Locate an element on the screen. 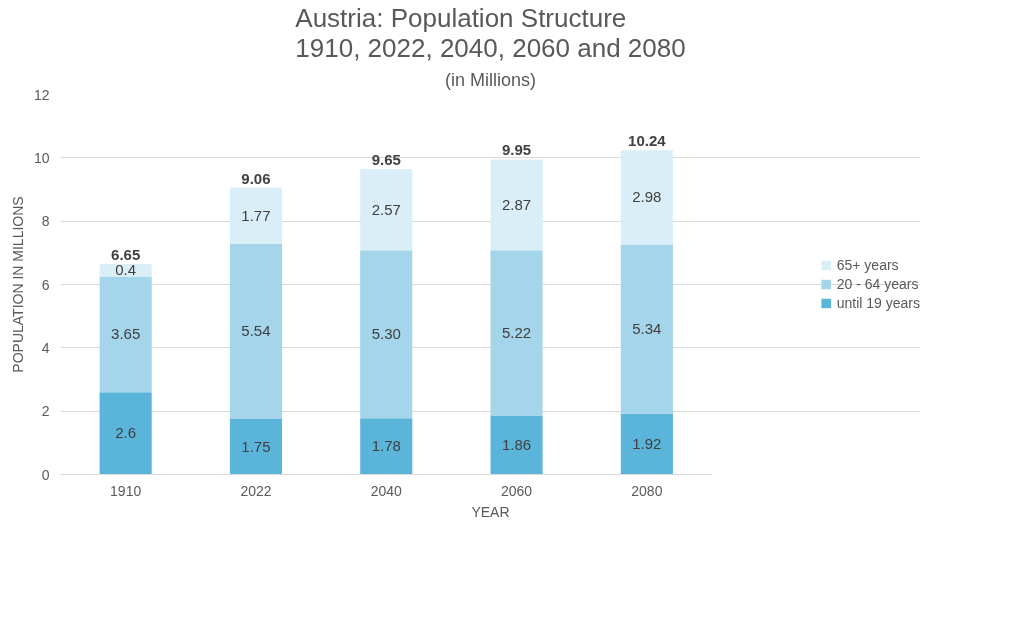 Image resolution: width=1011 pixels, height=632 pixels. legend-label: 20 - 64 years is located at coordinates (877, 284).